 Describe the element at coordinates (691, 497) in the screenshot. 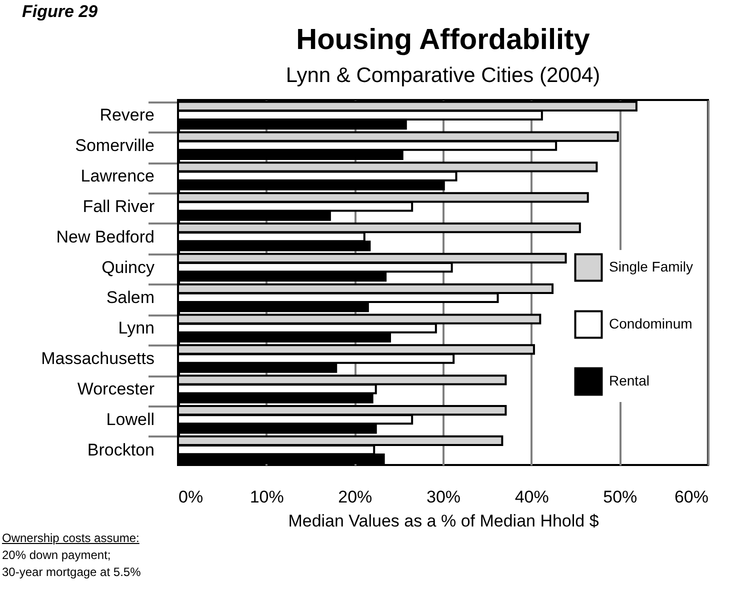

I see `x-tick-label: 60%` at that location.